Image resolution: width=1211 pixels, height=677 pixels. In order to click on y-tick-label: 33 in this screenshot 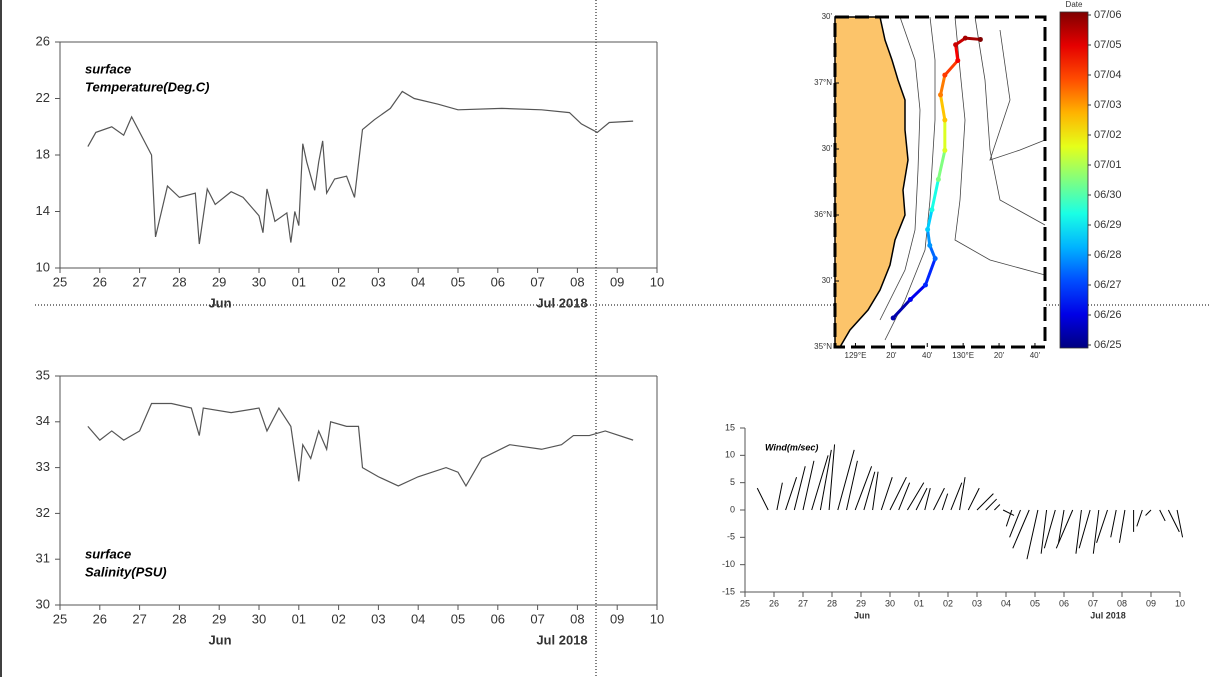, I will do `click(43, 466)`.